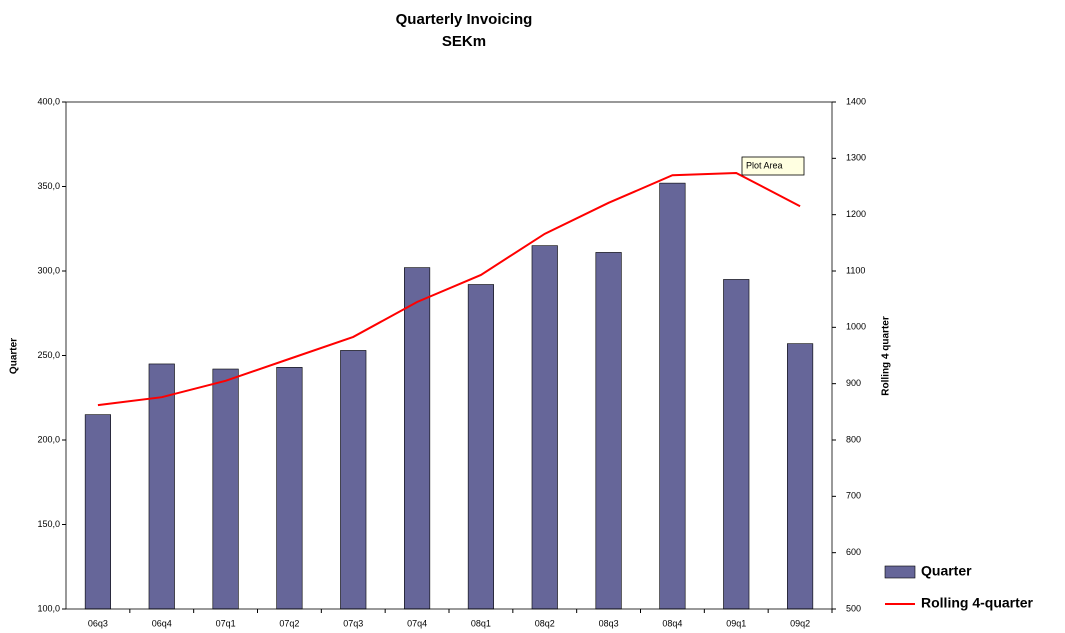  What do you see at coordinates (417, 623) in the screenshot?
I see `x-tick-label: 07q4` at bounding box center [417, 623].